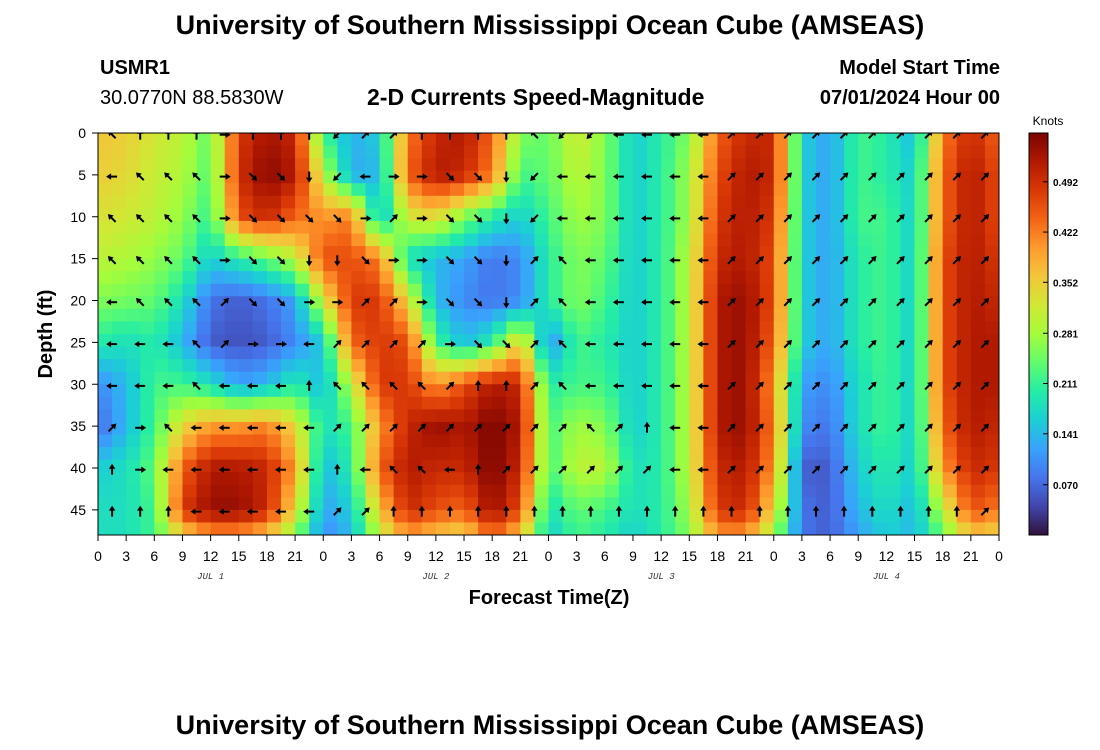 Image resolution: width=1100 pixels, height=750 pixels. What do you see at coordinates (661, 556) in the screenshot?
I see `x-tick-label: 12` at bounding box center [661, 556].